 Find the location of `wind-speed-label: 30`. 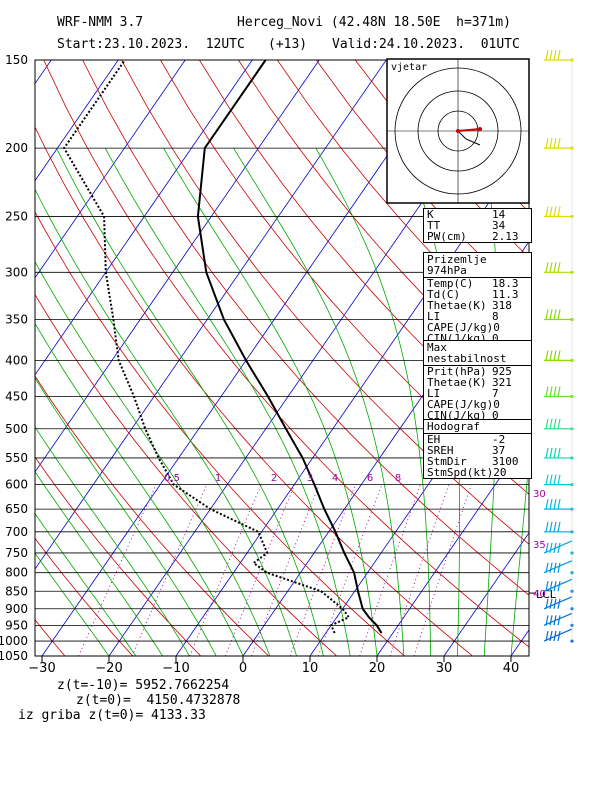

wind-speed-label: 30 is located at coordinates (539, 494).